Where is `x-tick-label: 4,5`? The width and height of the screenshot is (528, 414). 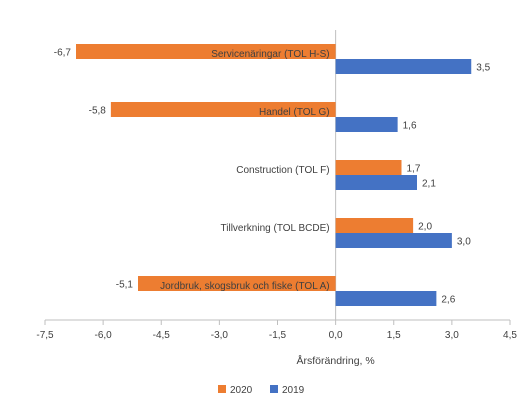
x-tick-label: 4,5 is located at coordinates (510, 335).